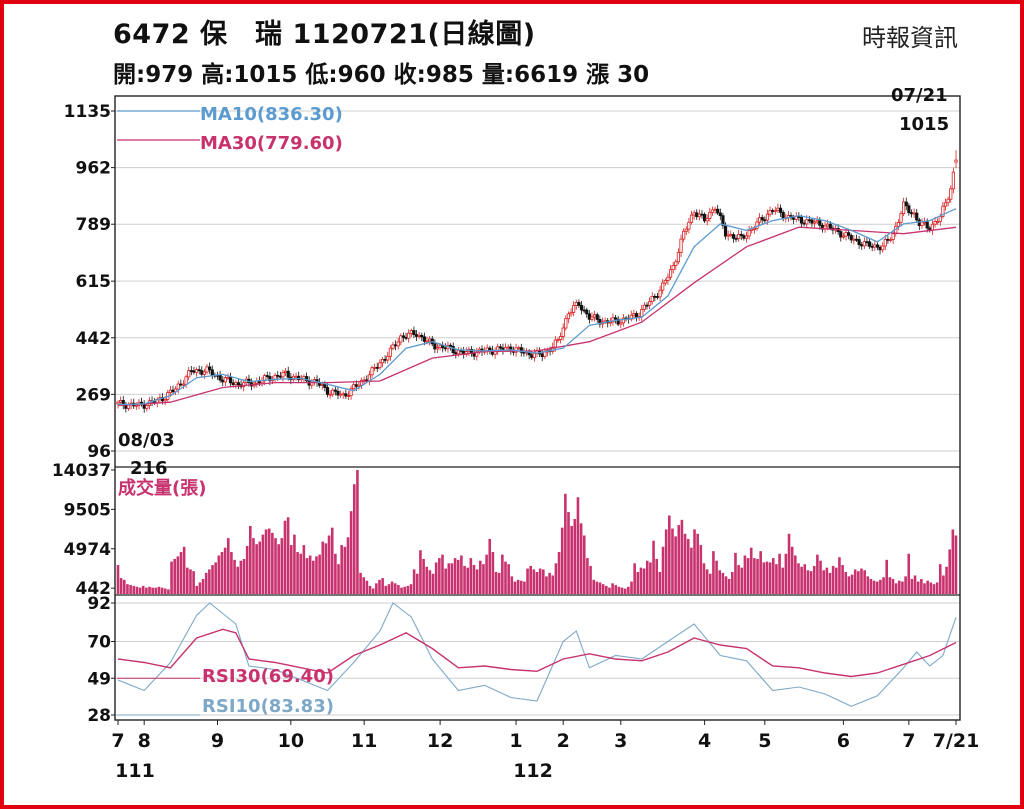 Image resolution: width=1024 pixels, height=809 pixels. I want to click on x-tick-label: 4, so click(704, 741).